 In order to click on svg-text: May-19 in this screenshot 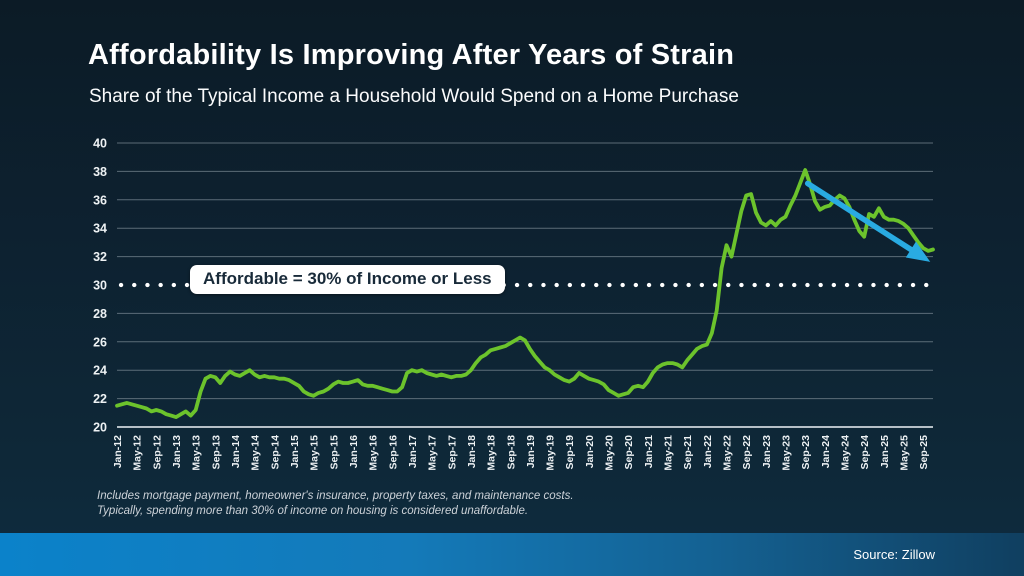, I will do `click(551, 453)`.